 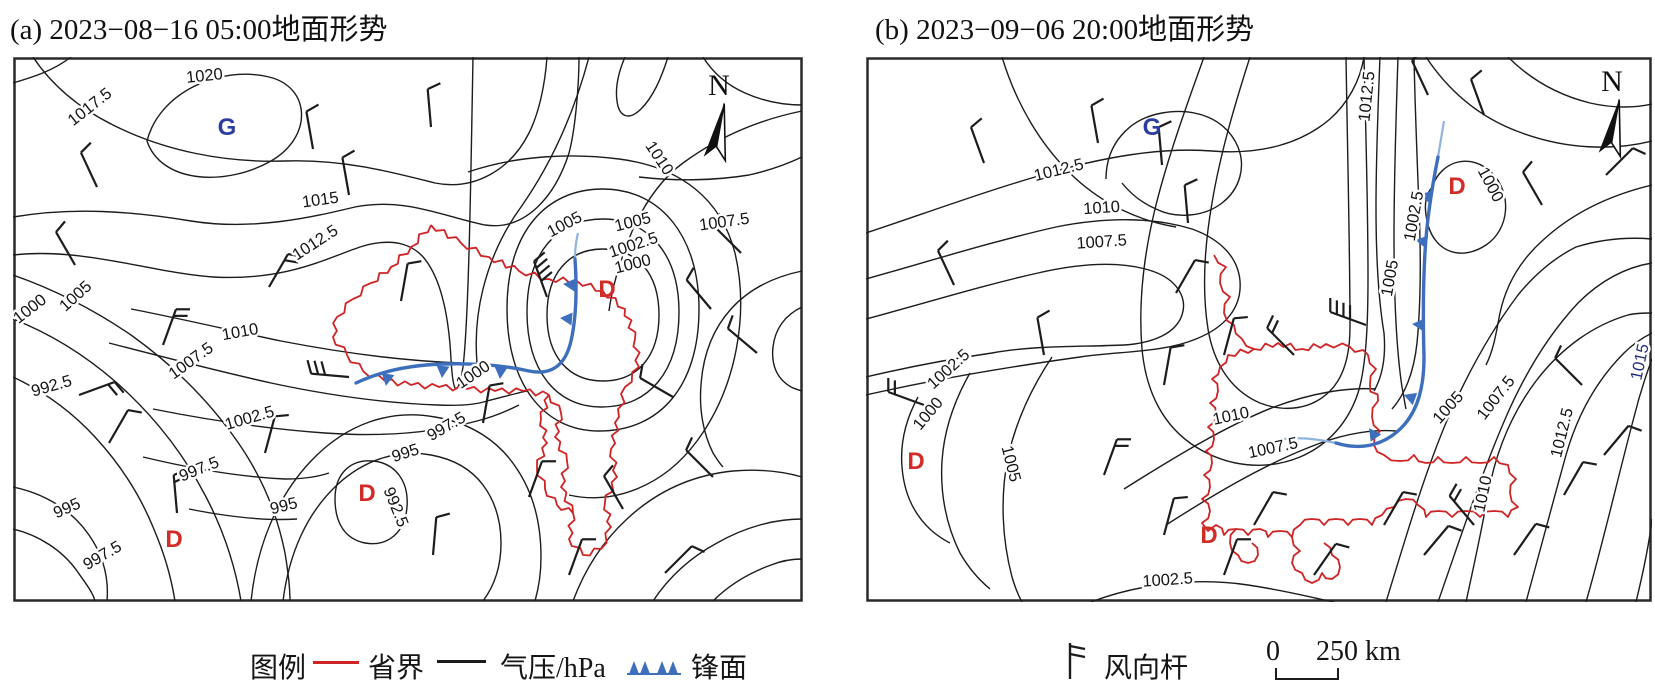 What do you see at coordinates (1358, 651) in the screenshot?
I see `scale-distance: 250 km` at bounding box center [1358, 651].